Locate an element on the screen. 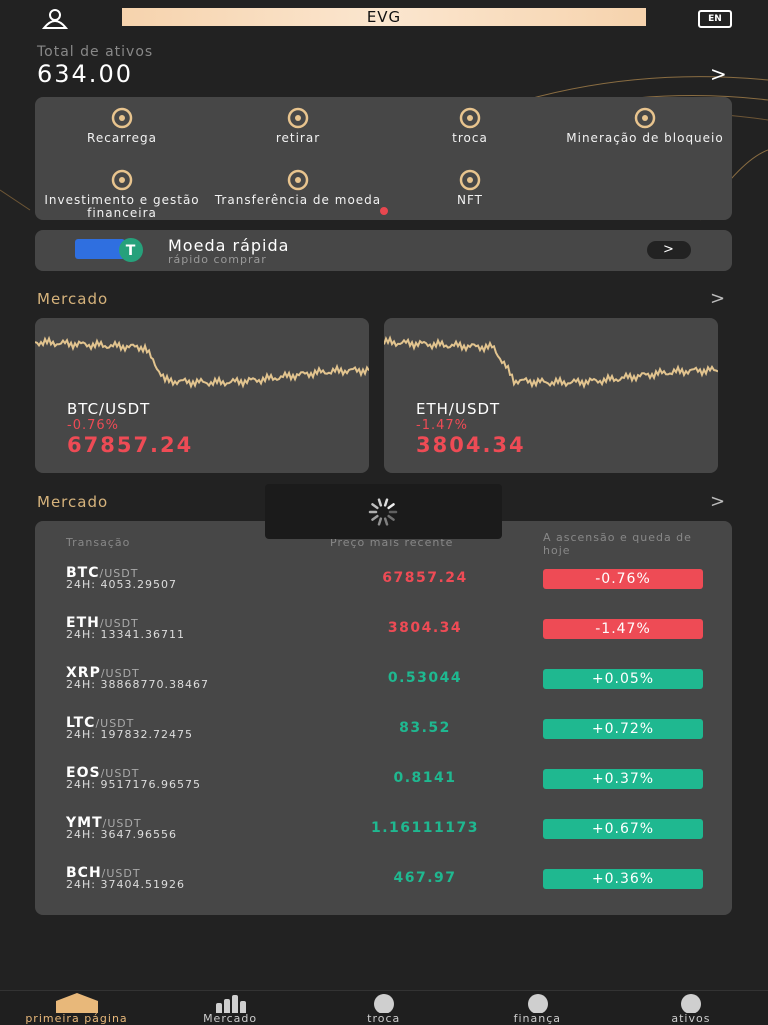 The image size is (768, 1025). market-section-title: Mercado is located at coordinates (73, 299).